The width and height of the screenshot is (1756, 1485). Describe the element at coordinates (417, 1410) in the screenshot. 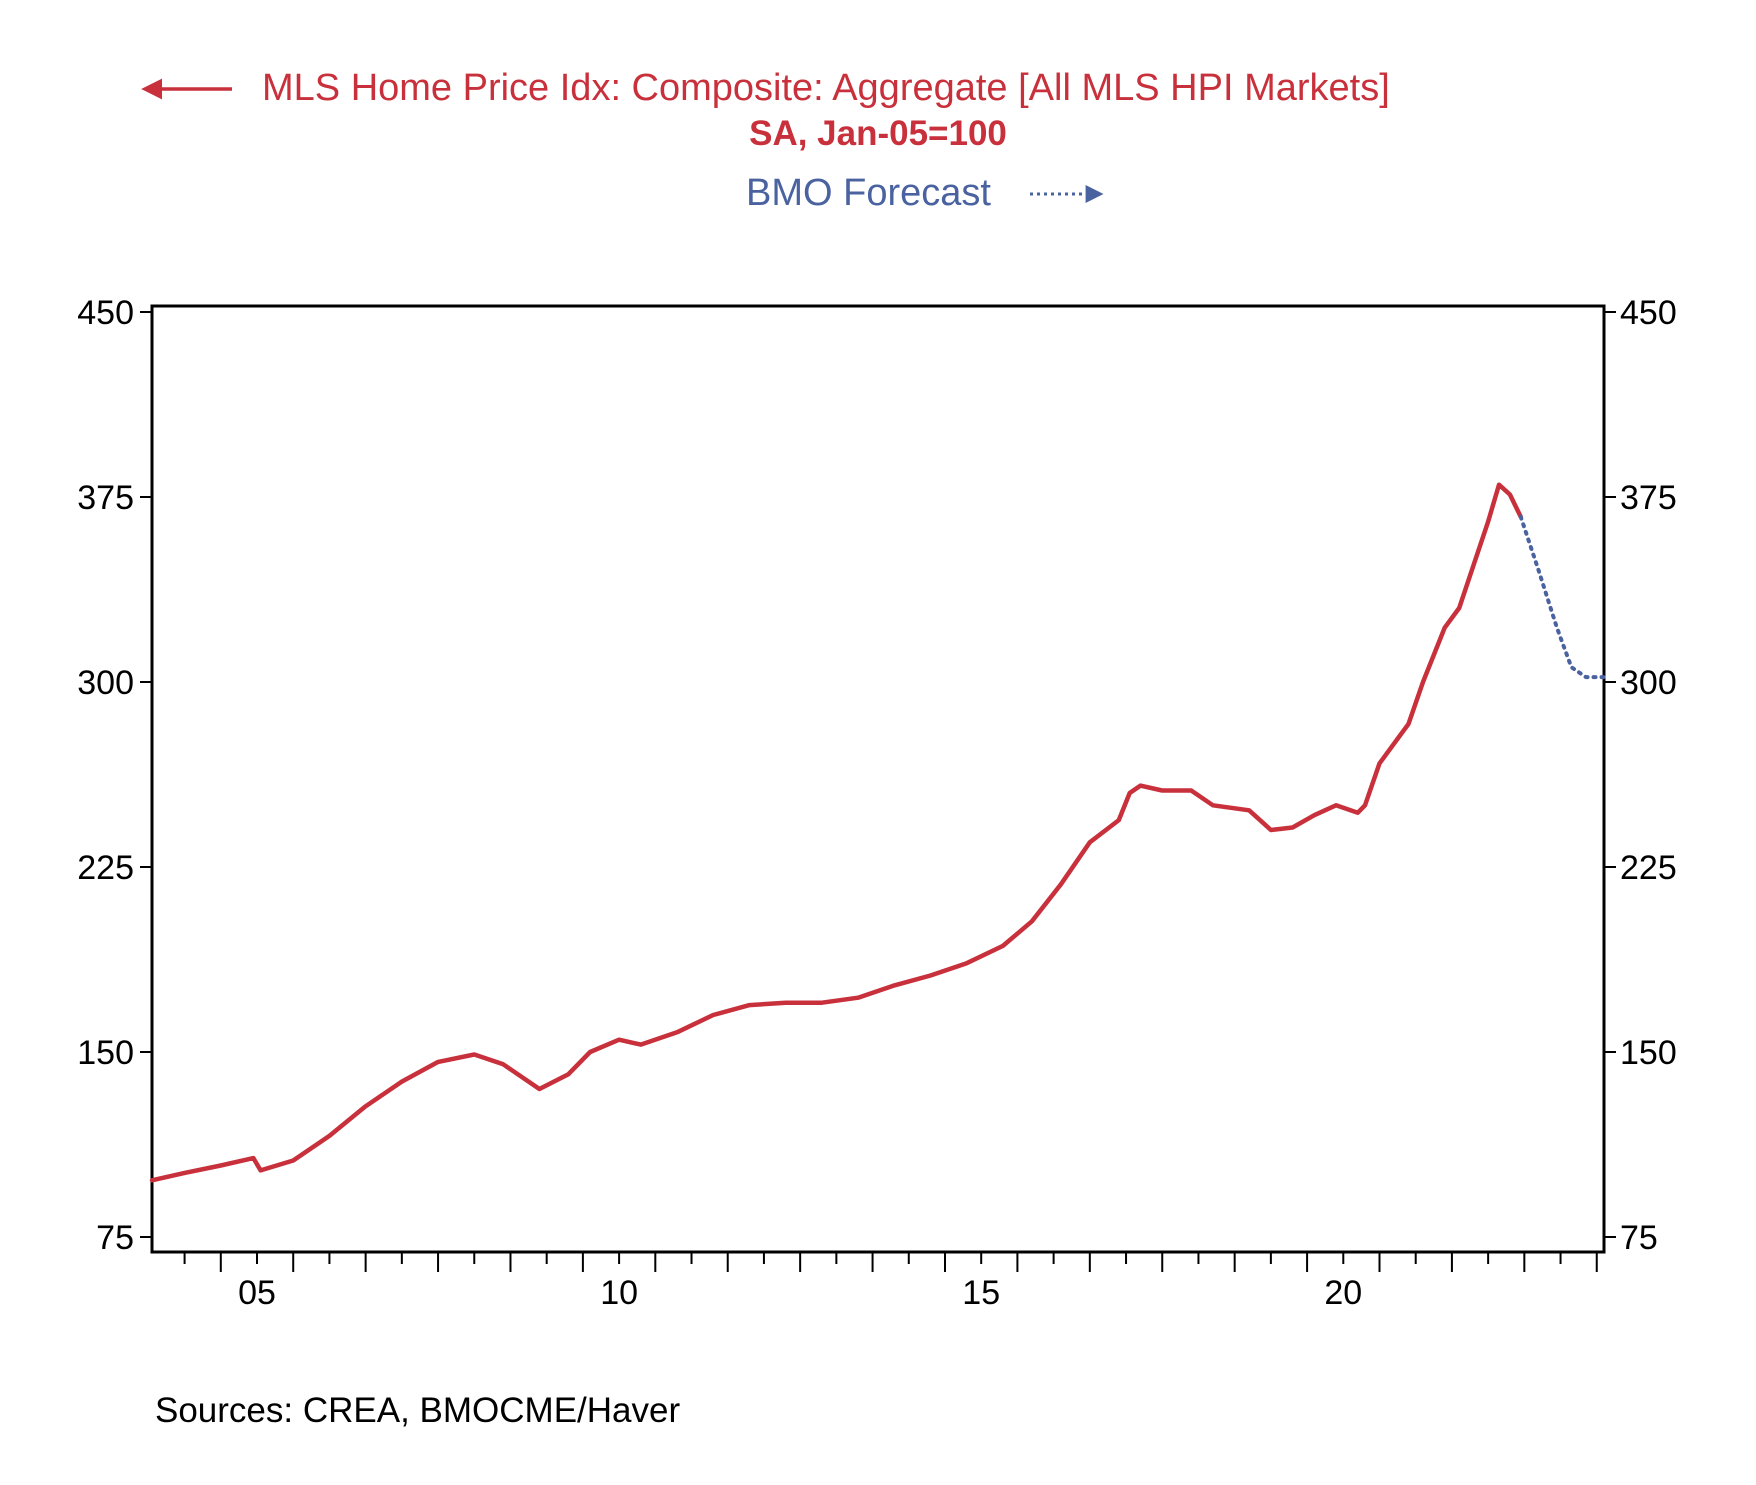

I see `source-note: Sources: CREA, BMOCME/Haver` at that location.